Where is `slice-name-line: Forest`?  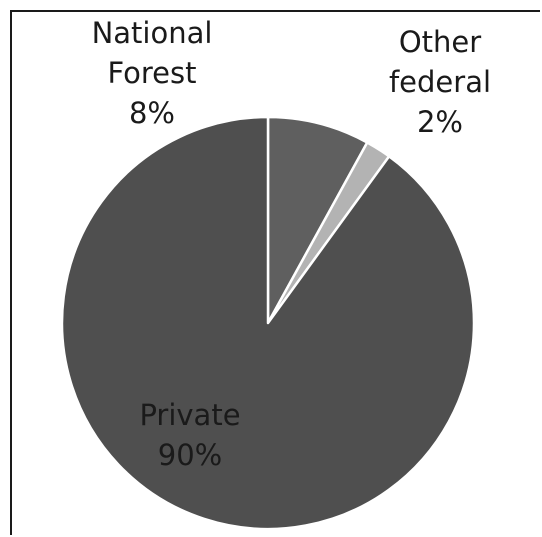 slice-name-line: Forest is located at coordinates (152, 73).